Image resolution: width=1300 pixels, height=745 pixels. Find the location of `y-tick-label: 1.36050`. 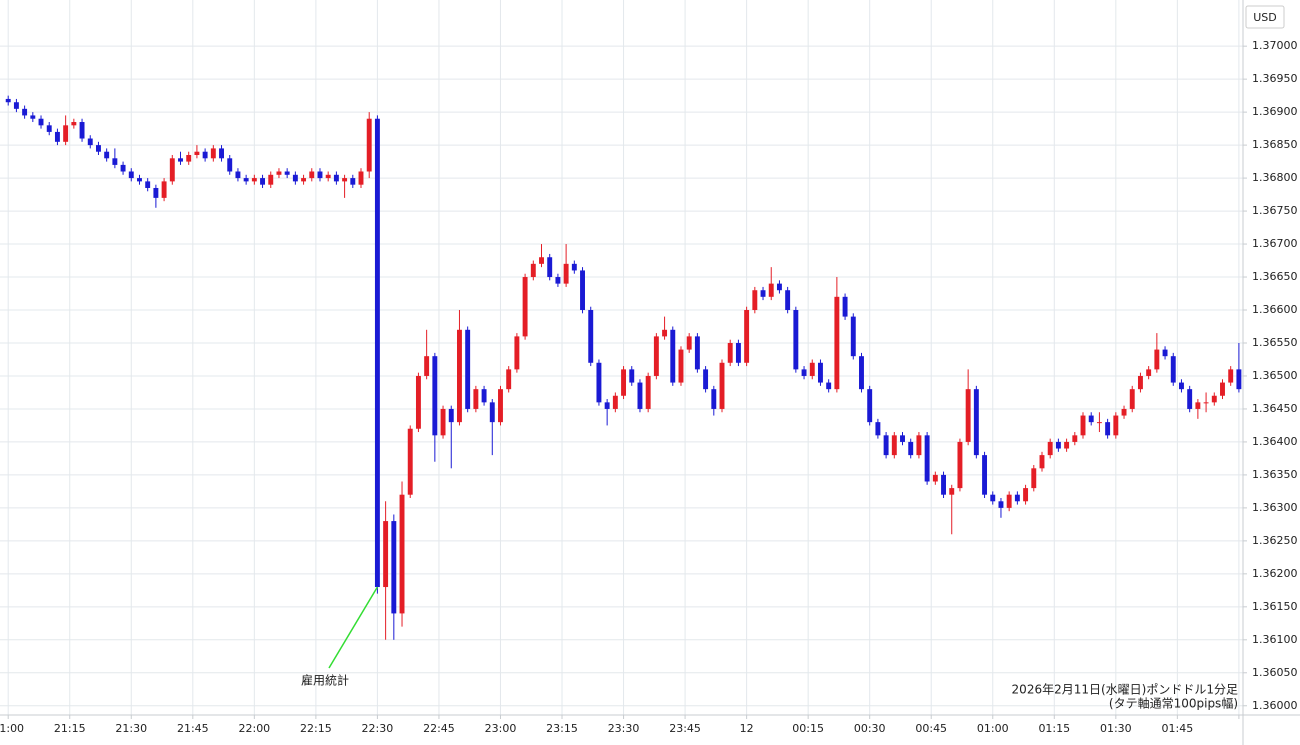

y-tick-label: 1.36050 is located at coordinates (1275, 672).